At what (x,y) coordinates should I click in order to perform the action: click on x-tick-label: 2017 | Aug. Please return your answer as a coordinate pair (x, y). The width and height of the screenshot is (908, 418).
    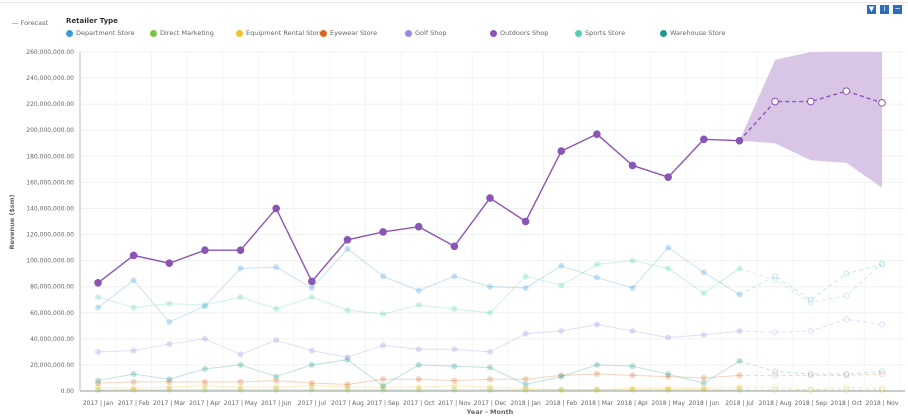
    Looking at the image, I should click on (347, 403).